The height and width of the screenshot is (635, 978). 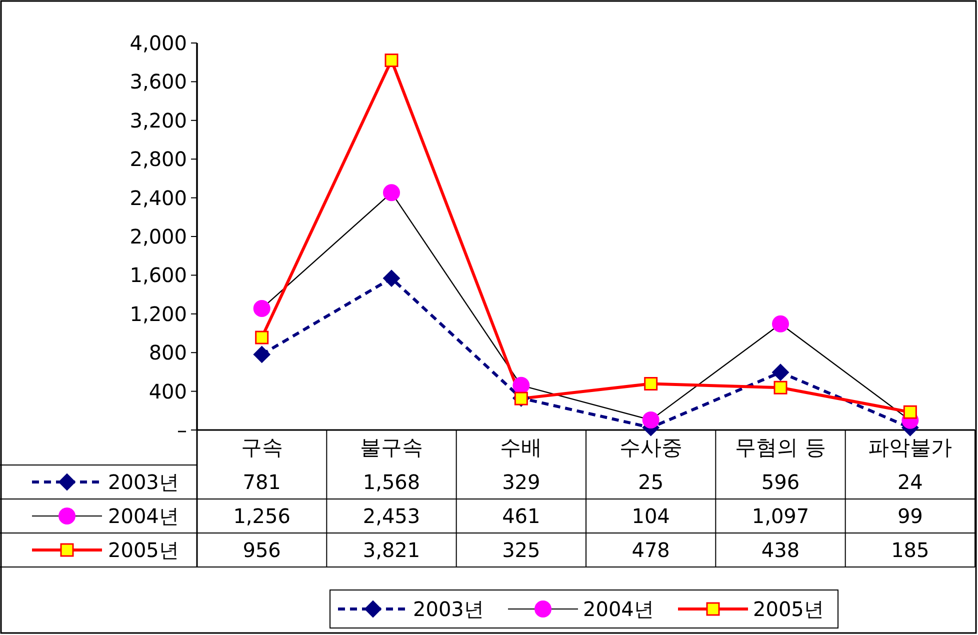 I want to click on data-label: 461, so click(x=521, y=516).